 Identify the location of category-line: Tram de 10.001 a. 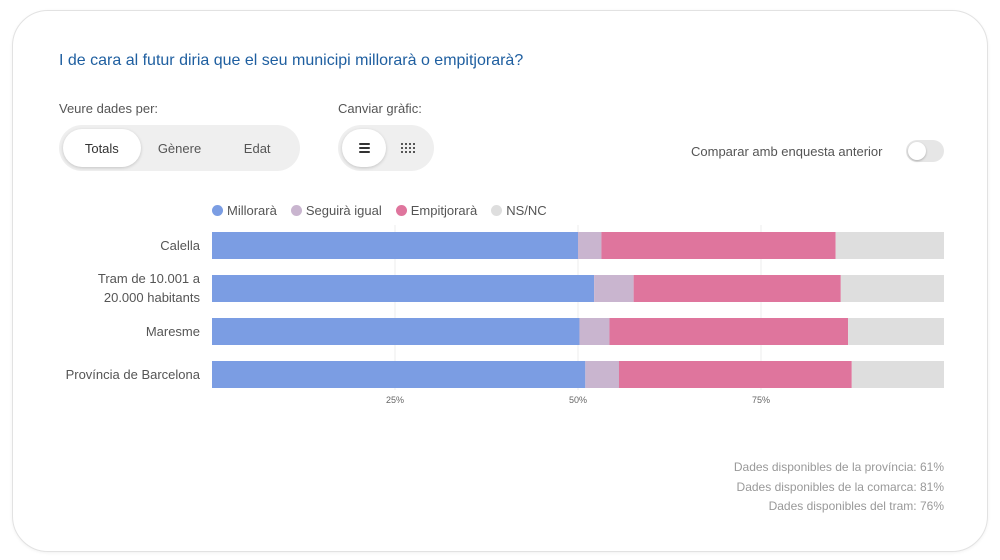
(148, 278).